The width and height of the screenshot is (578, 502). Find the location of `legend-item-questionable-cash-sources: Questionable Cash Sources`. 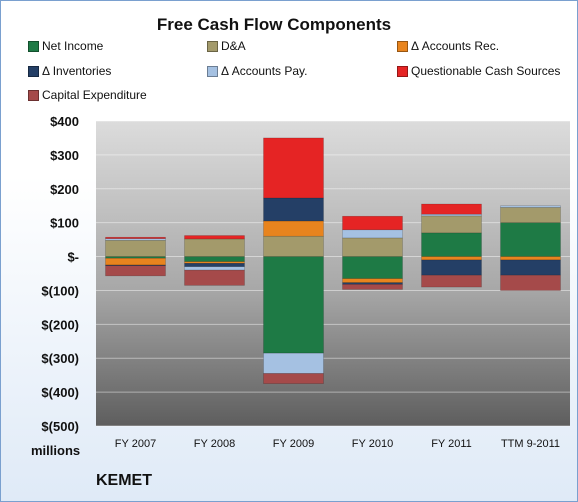

legend-item-questionable-cash-sources: Questionable Cash Sources is located at coordinates (478, 71).